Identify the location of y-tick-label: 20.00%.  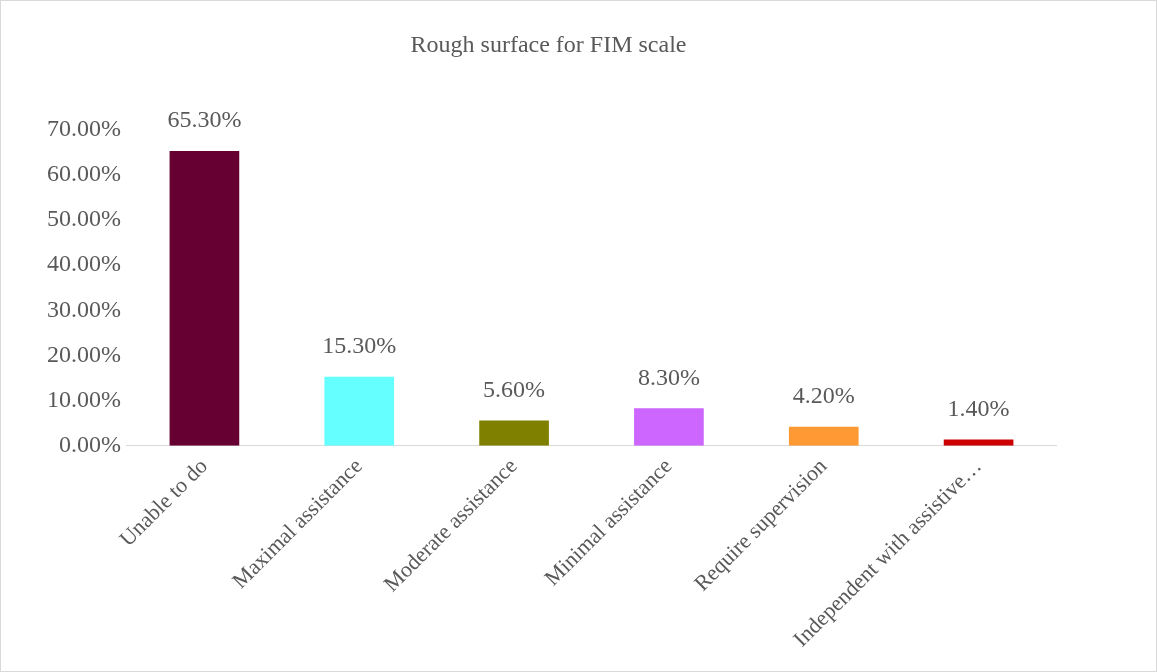
(83, 353).